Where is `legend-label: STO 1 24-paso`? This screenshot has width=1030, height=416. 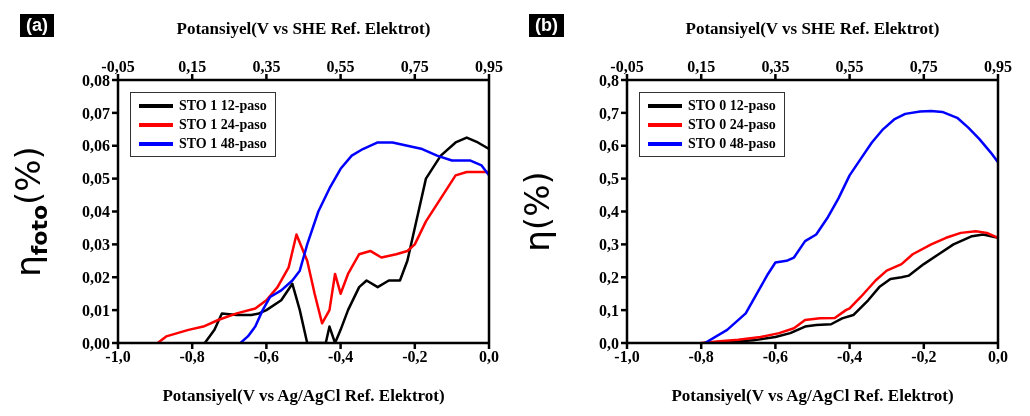 legend-label: STO 1 24-paso is located at coordinates (223, 125).